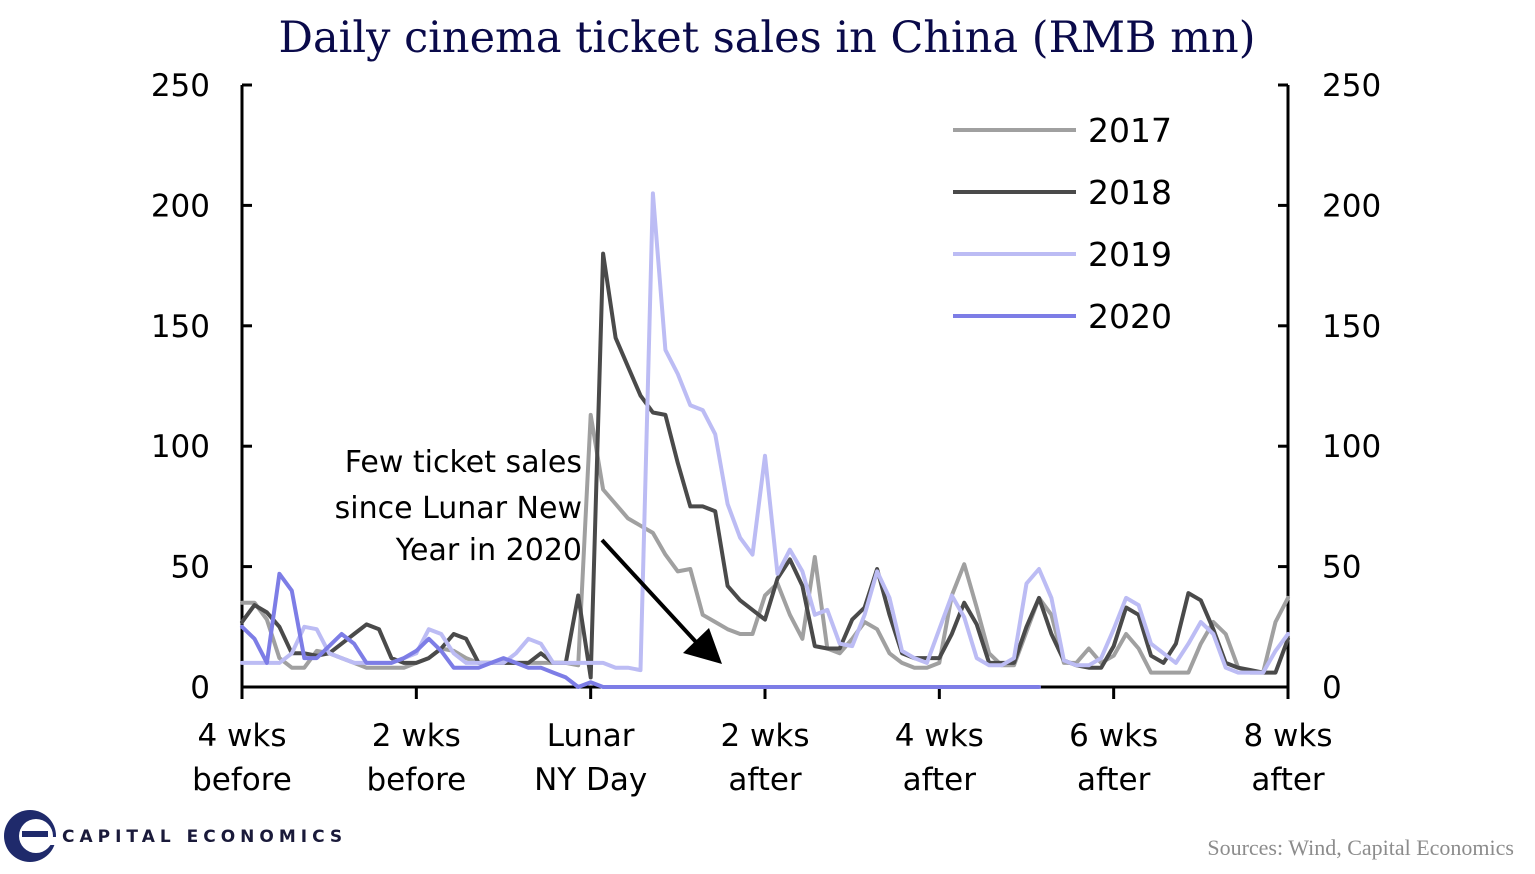  Describe the element at coordinates (702, 646) in the screenshot. I see `annotation-arrow-head` at that location.